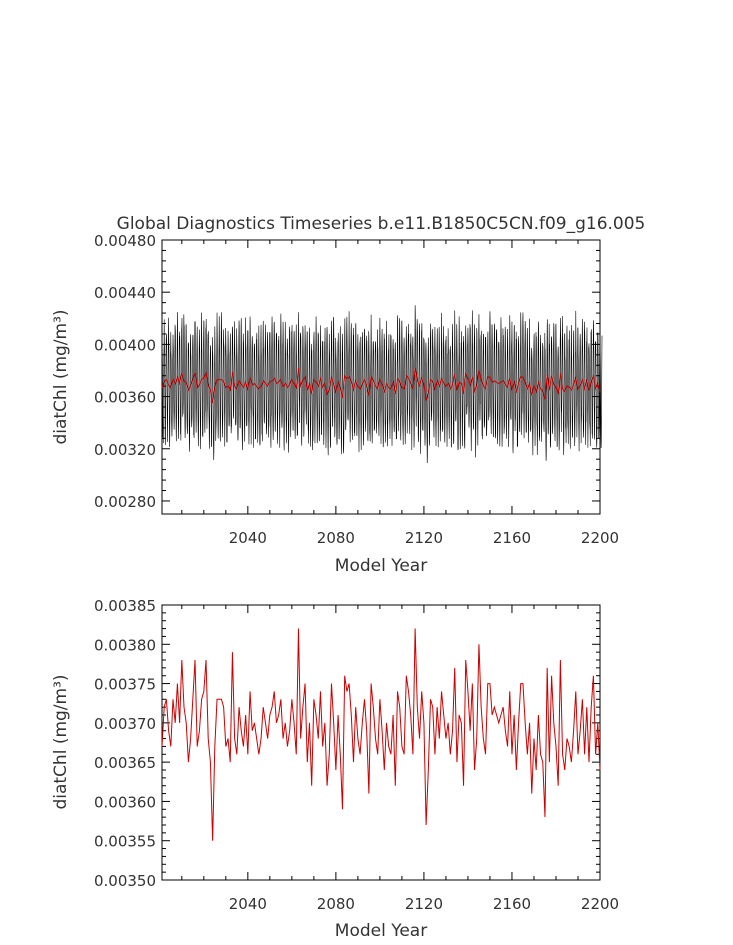  What do you see at coordinates (125, 724) in the screenshot?
I see `y-tick-label: 0.00370` at bounding box center [125, 724].